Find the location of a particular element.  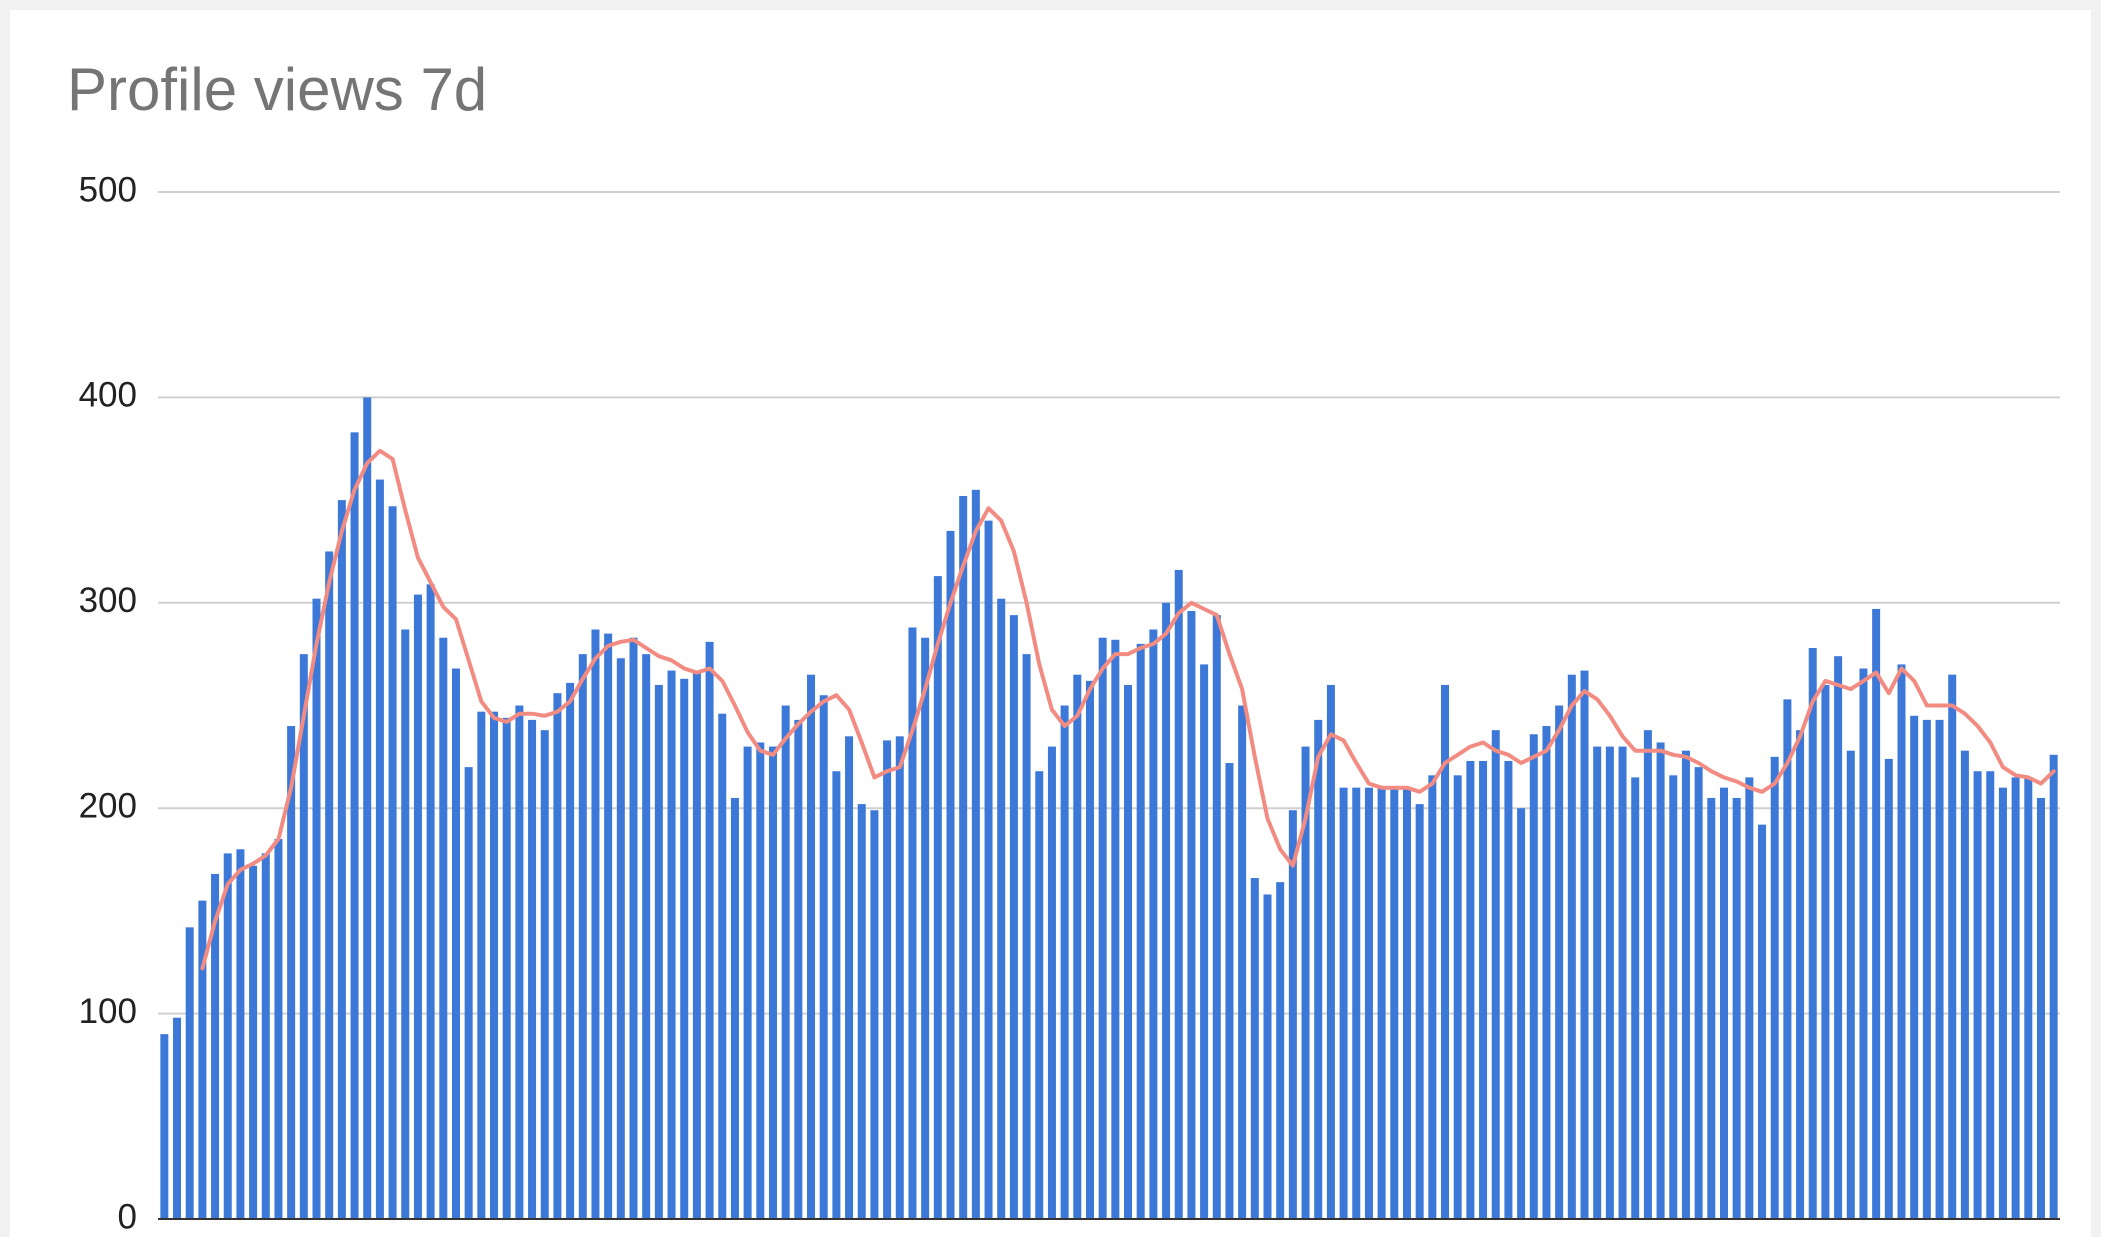

y-tick-label: 0 is located at coordinates (127, 1216).